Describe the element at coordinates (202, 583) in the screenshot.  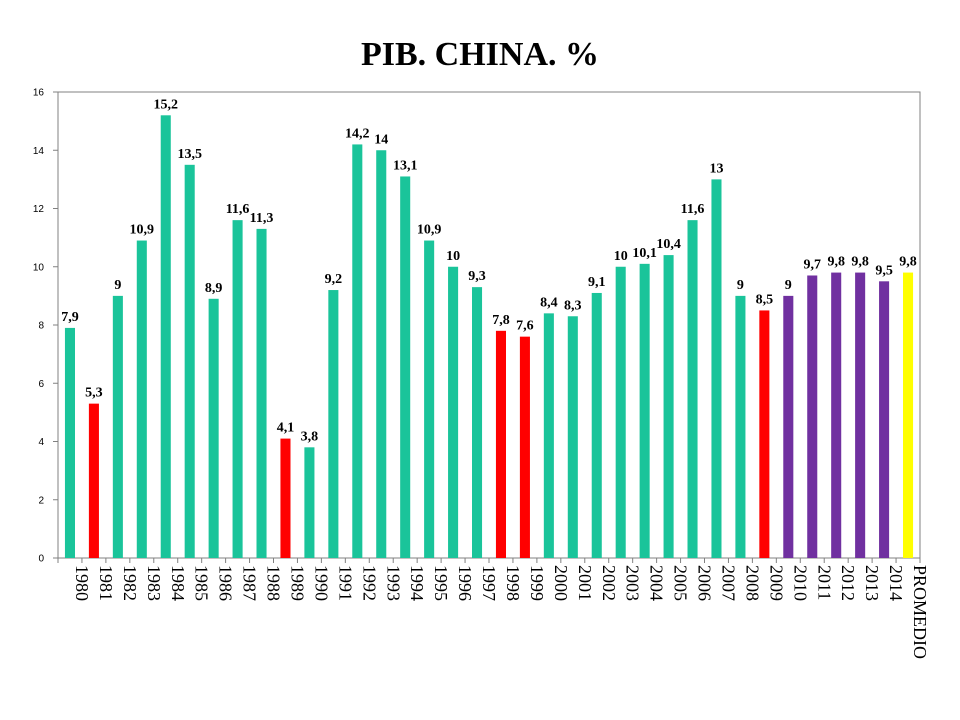
I see `x-tick-label: 1985` at that location.